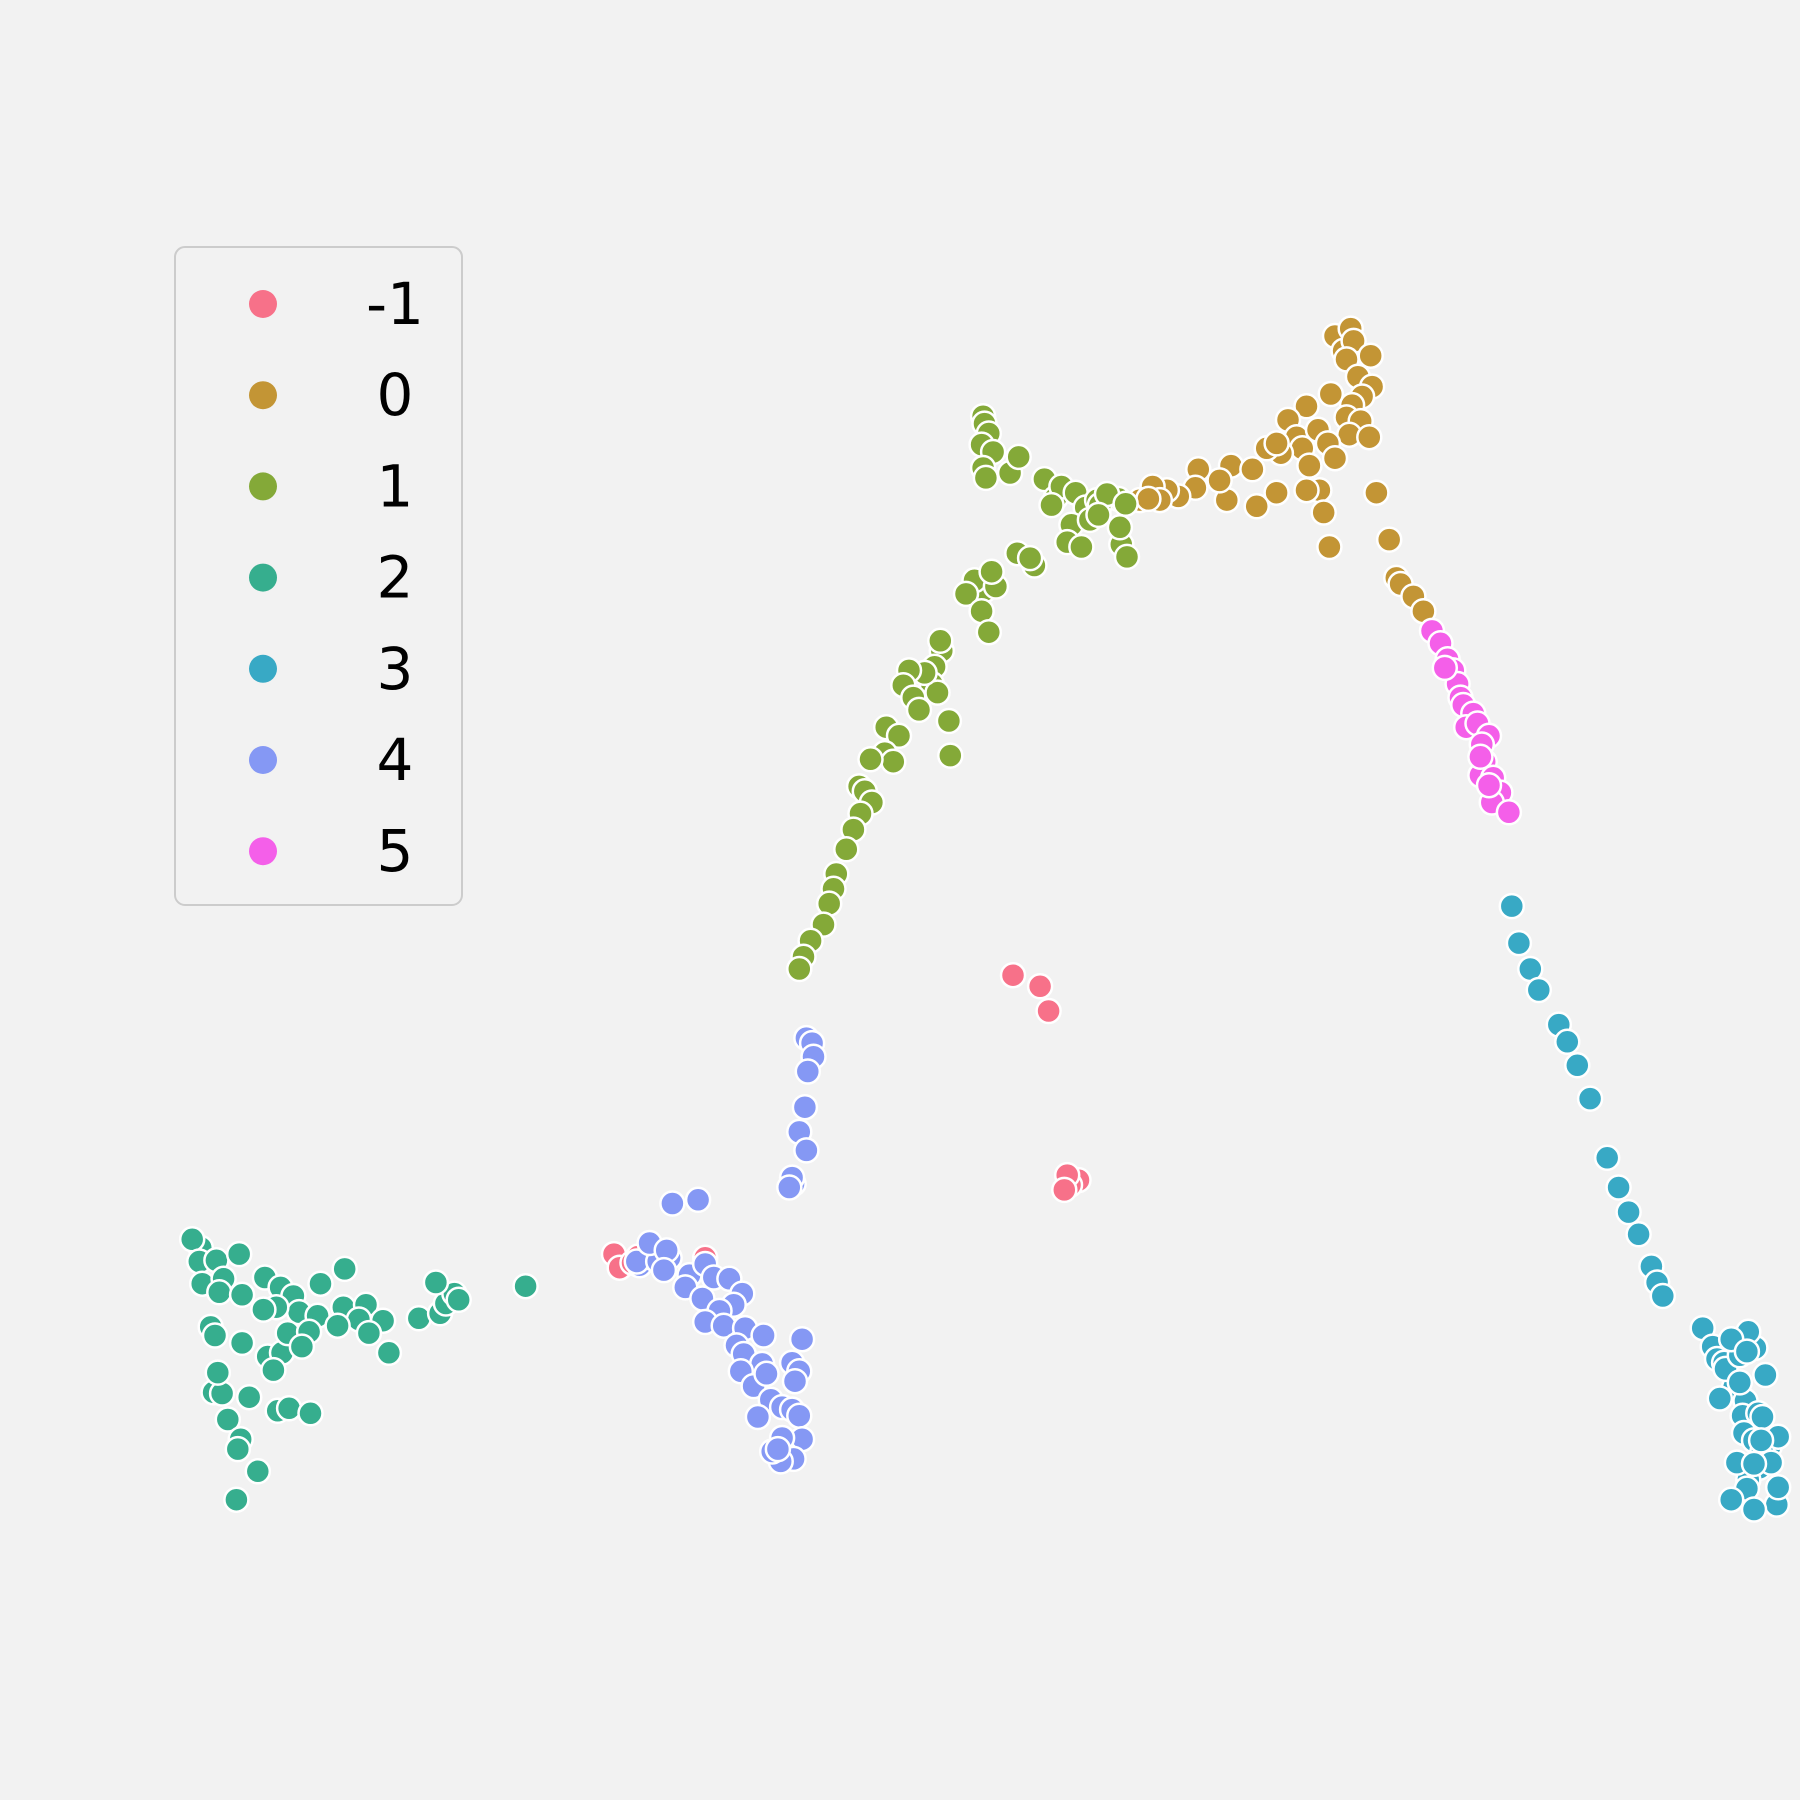  I want to click on legend-marker--1, so click(263, 304).